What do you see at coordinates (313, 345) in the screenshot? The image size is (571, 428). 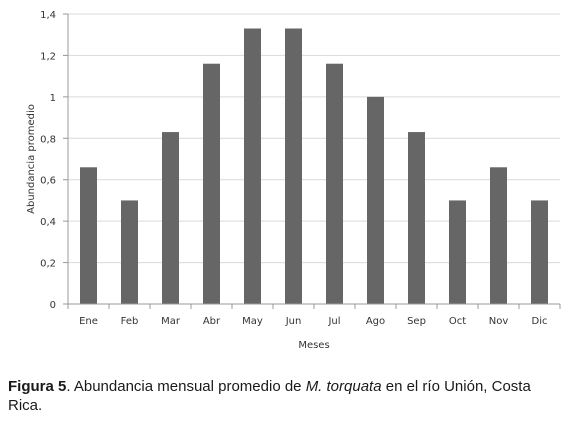 I see `x-axis-title: Meses` at bounding box center [313, 345].